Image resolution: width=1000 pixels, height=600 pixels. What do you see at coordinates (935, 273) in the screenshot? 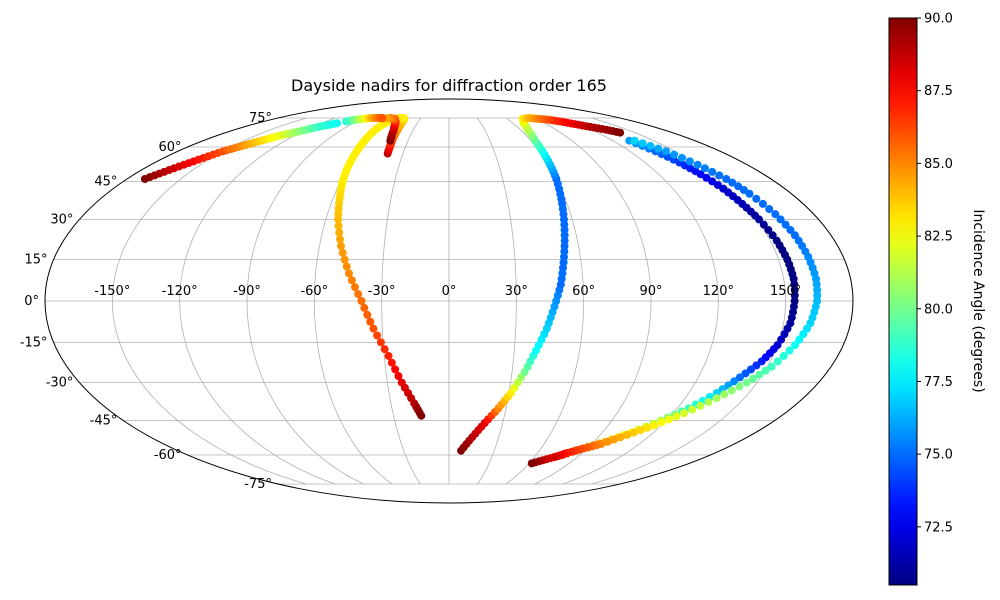
I see `colorbar-ticks: 72.5 75.0 77.5 80.0 82.5 85.0 87.5 90.0` at bounding box center [935, 273].